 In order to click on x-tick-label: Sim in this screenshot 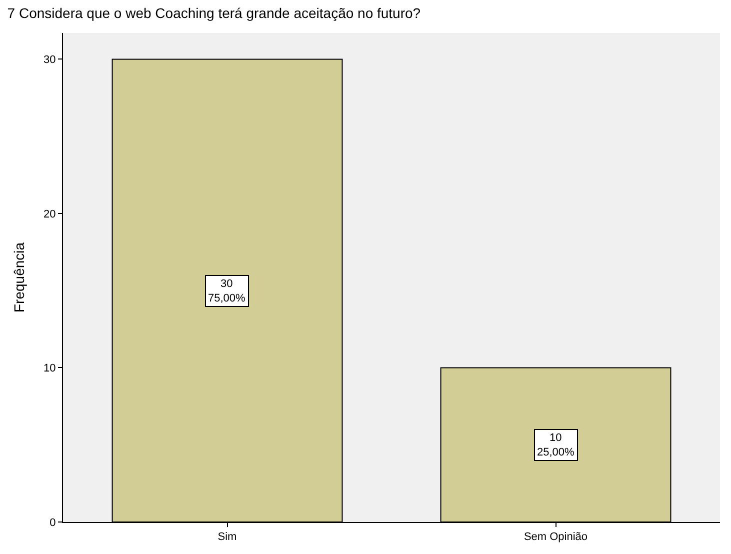, I will do `click(227, 537)`.